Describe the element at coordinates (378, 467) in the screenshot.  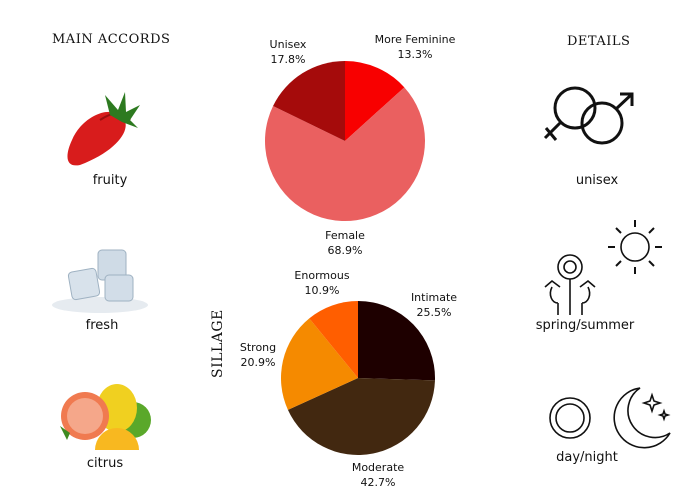
I see `slice-name: Moderate` at that location.